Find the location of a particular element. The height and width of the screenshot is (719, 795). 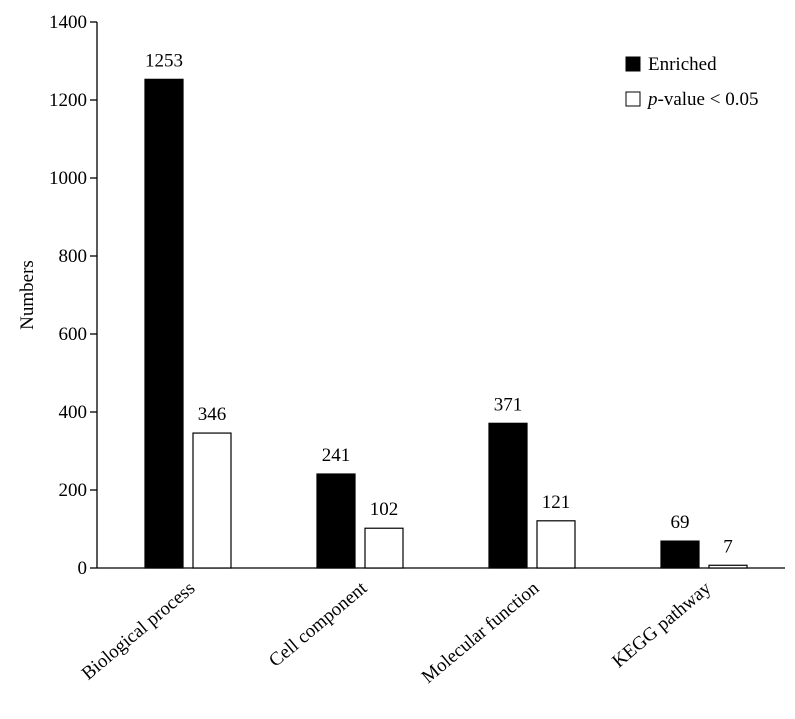

y-axis: 0 200 400 600 800 1000 1200 1400 is located at coordinates (73, 295).